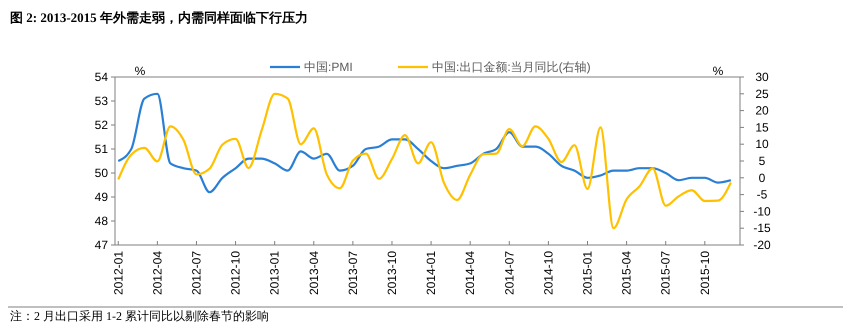  Describe the element at coordinates (762, 161) in the screenshot. I see `y2-tick-label: 5` at that location.